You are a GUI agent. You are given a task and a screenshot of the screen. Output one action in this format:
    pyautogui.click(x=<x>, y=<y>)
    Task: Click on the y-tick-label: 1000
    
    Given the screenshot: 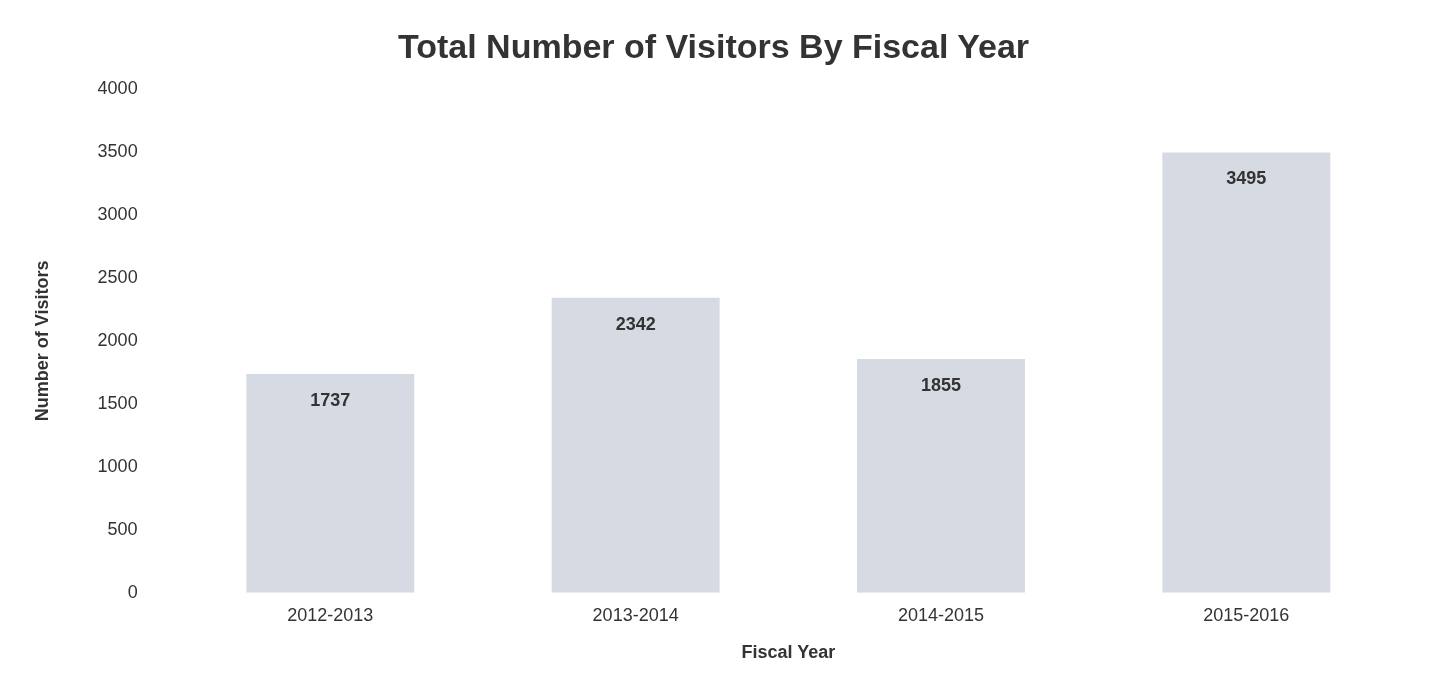 What is the action you would take?
    pyautogui.click(x=117, y=465)
    